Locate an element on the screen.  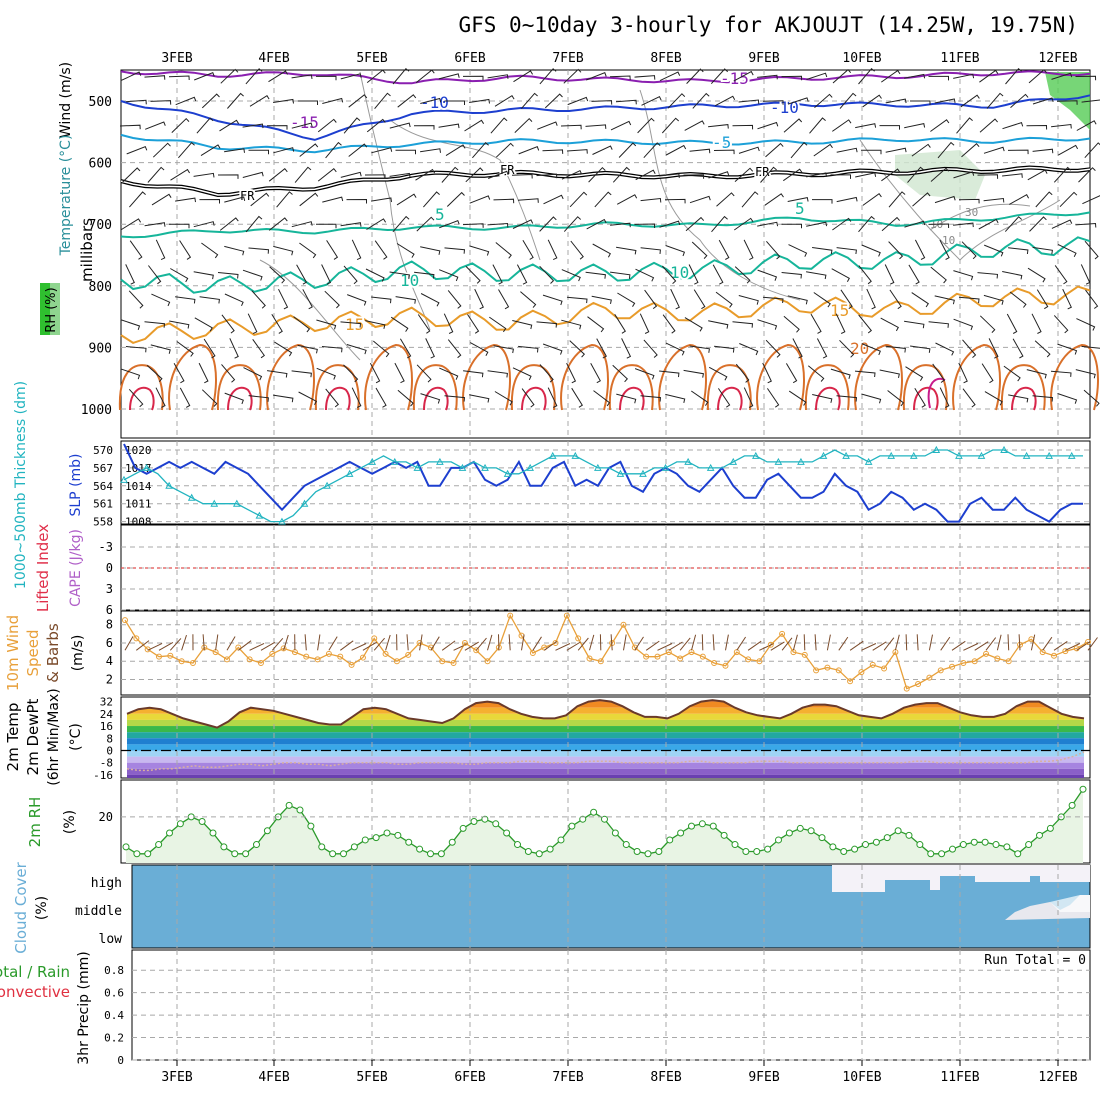
slp-axis-label: SLP (mb) is located at coordinates (76, 484).